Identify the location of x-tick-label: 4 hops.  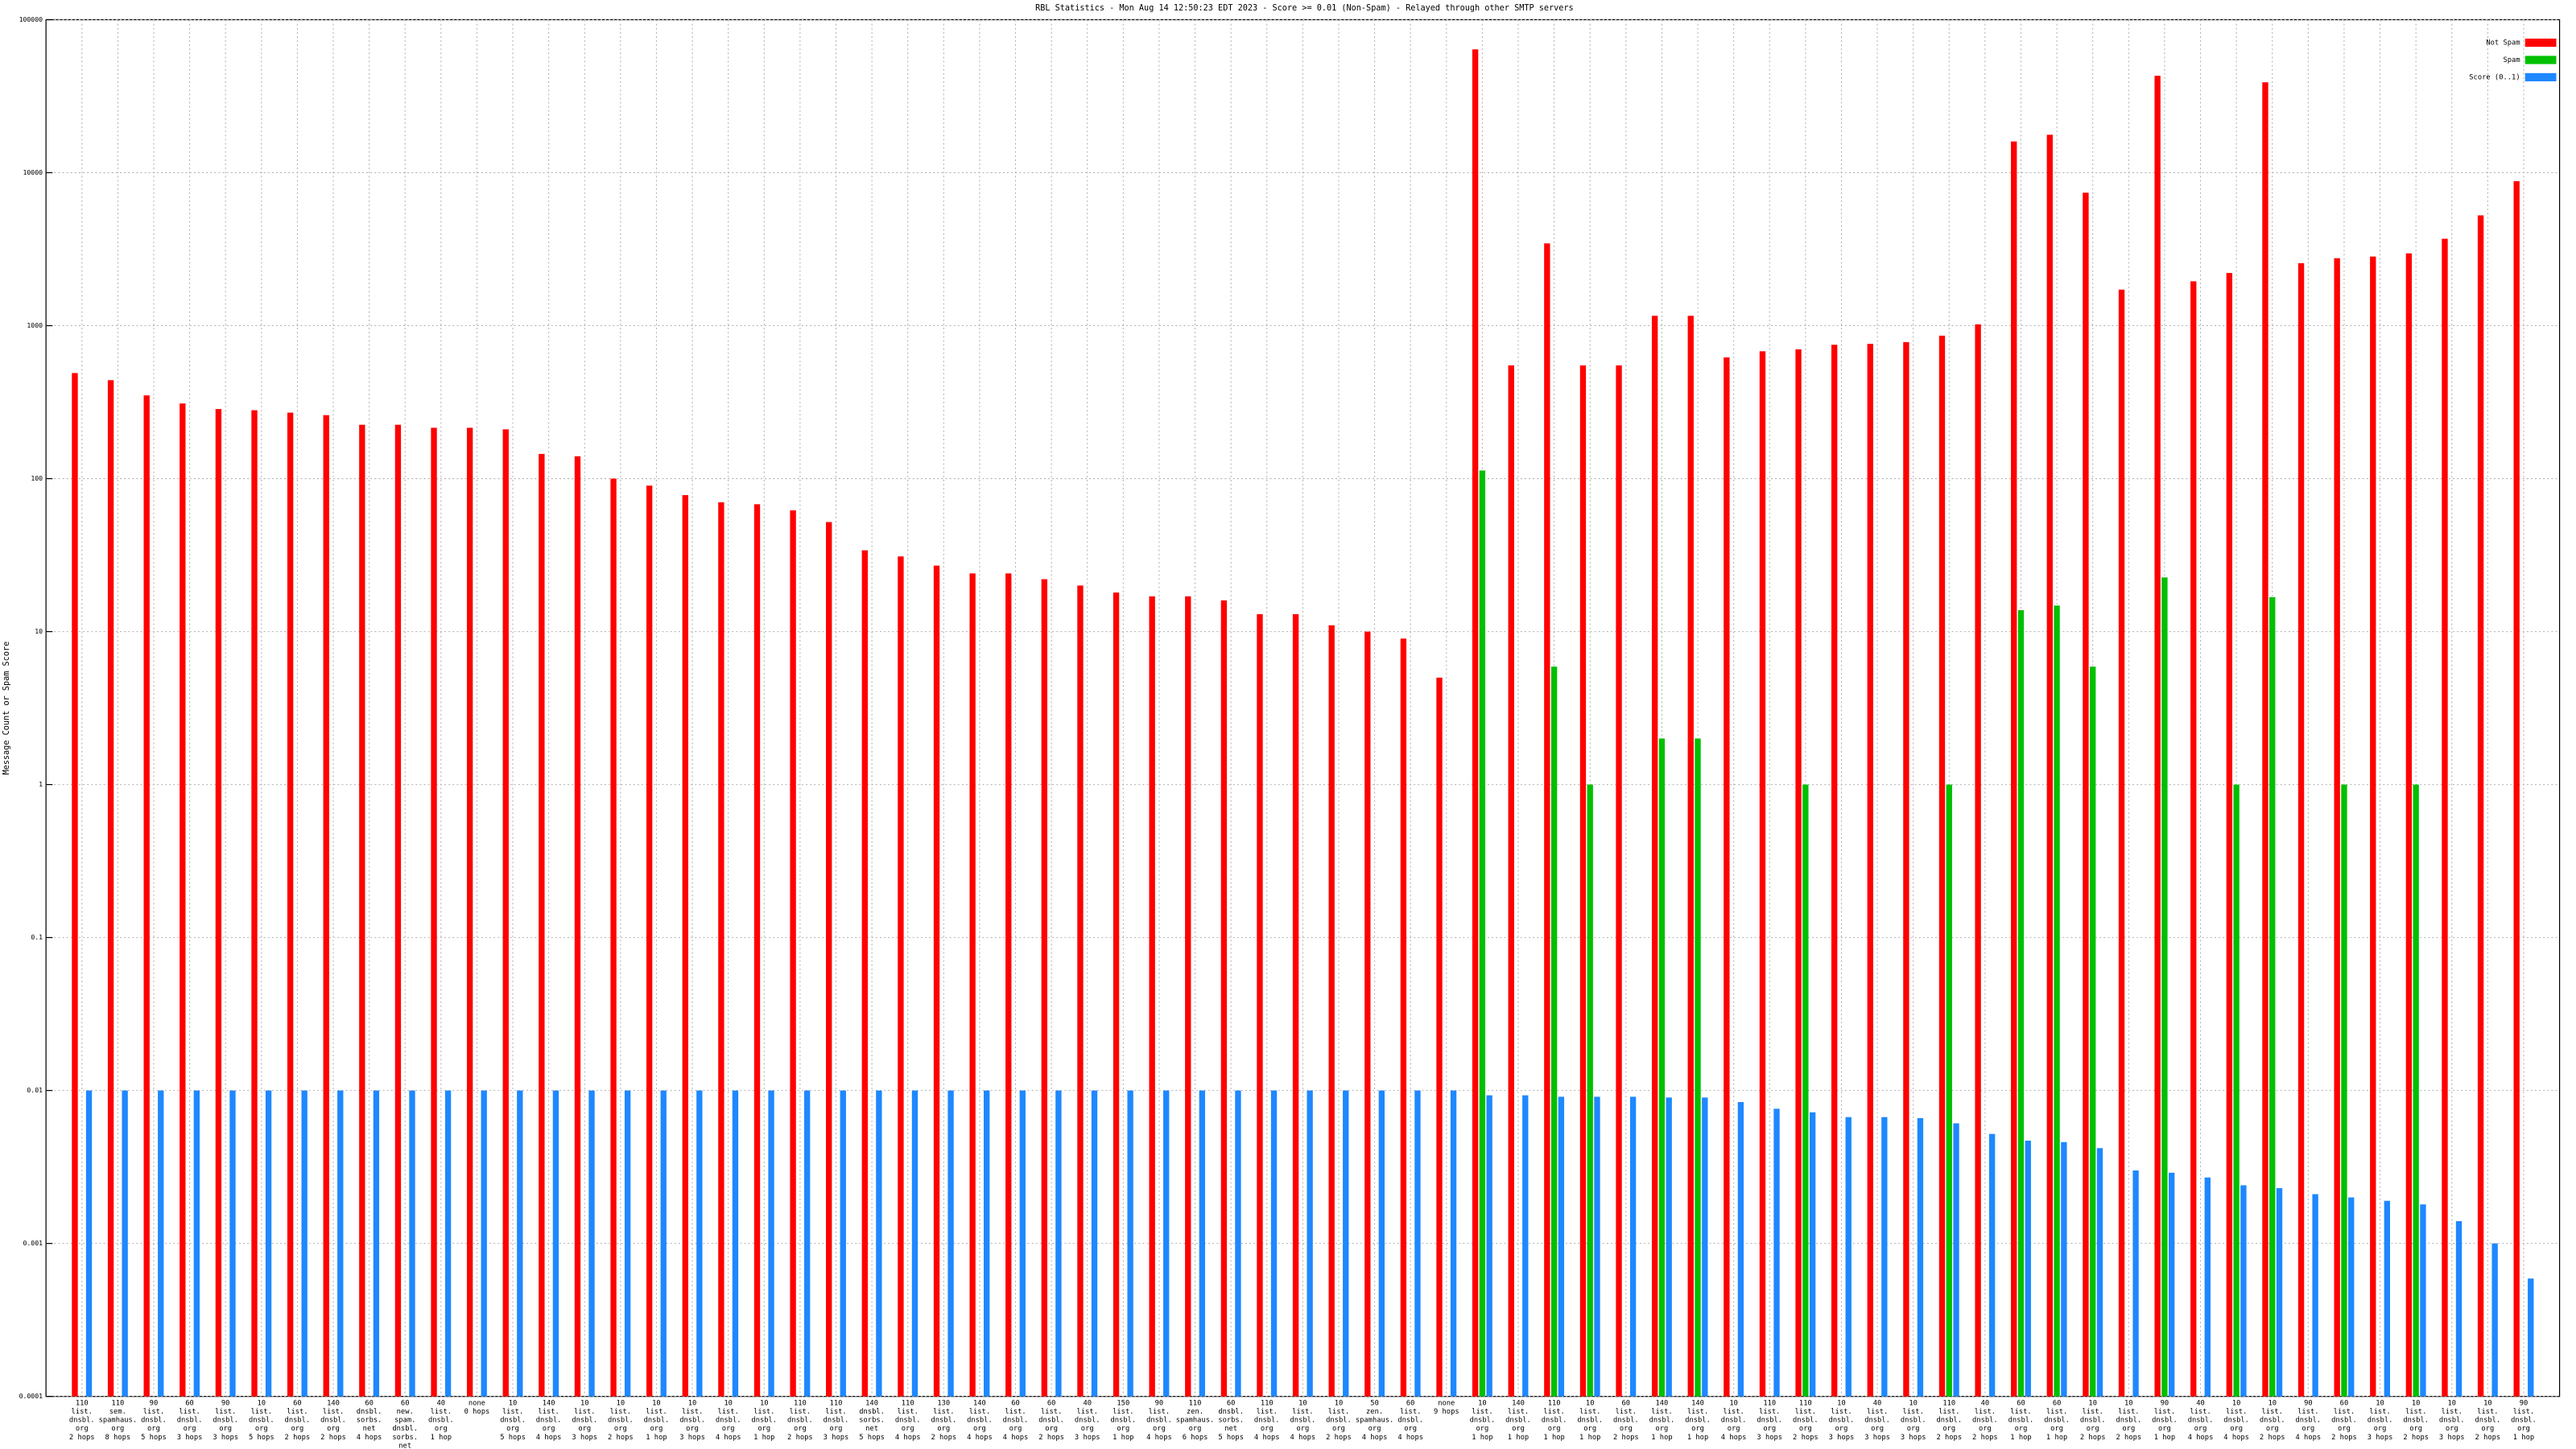
(2309, 1438).